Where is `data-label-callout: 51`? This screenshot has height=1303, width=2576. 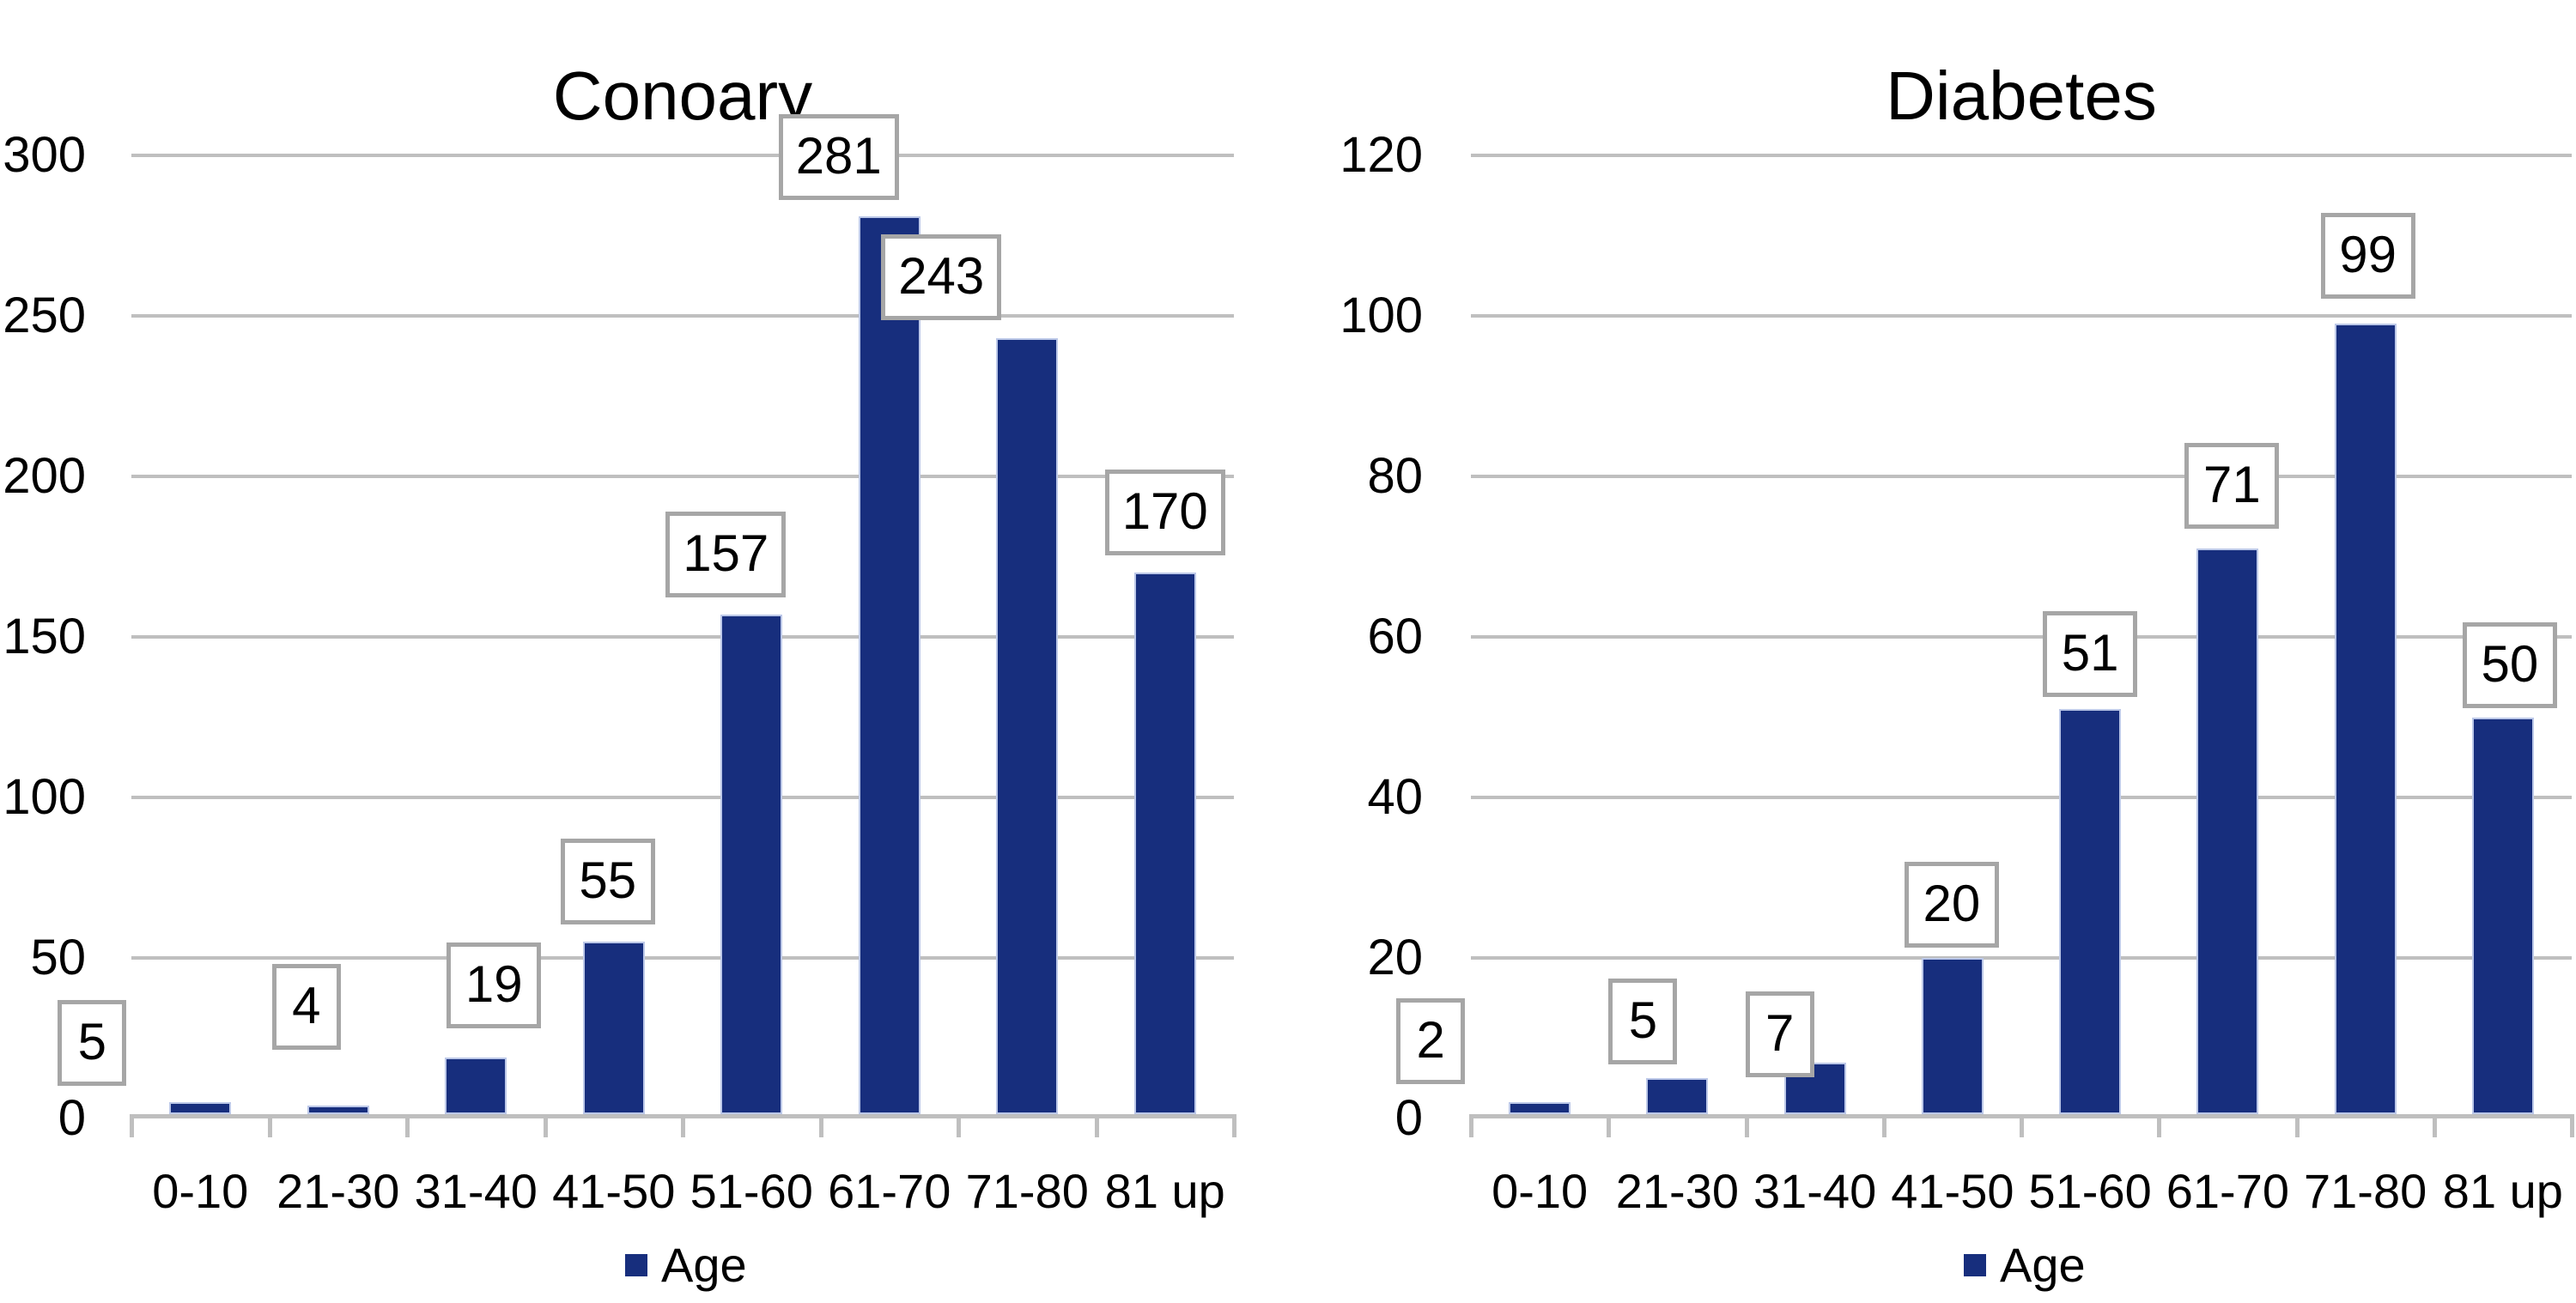 data-label-callout: 51 is located at coordinates (2090, 654).